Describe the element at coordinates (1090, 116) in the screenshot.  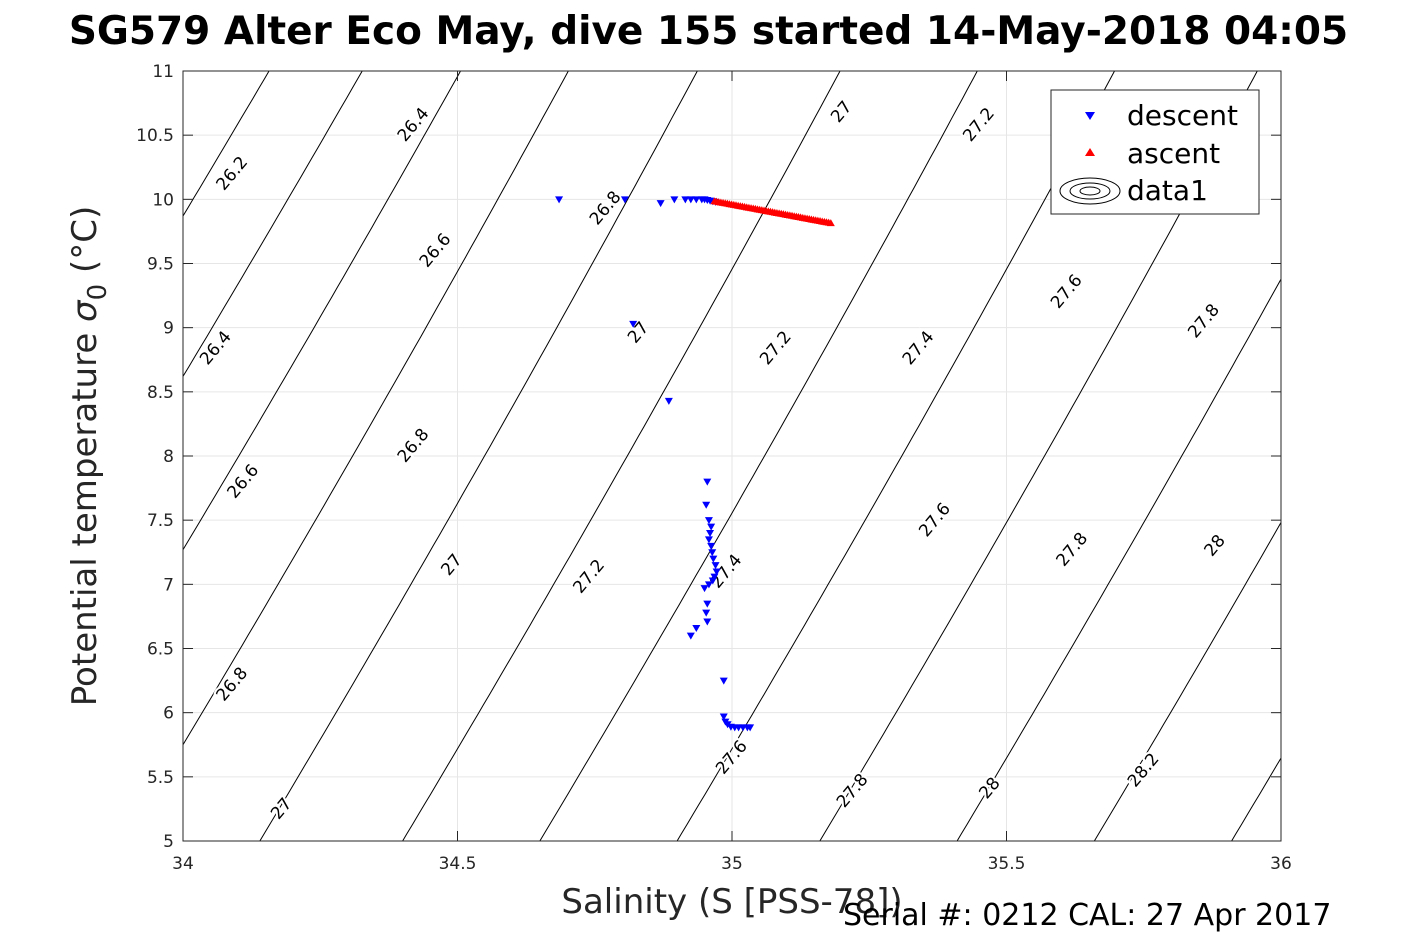
I see `legend-marker-descent` at that location.